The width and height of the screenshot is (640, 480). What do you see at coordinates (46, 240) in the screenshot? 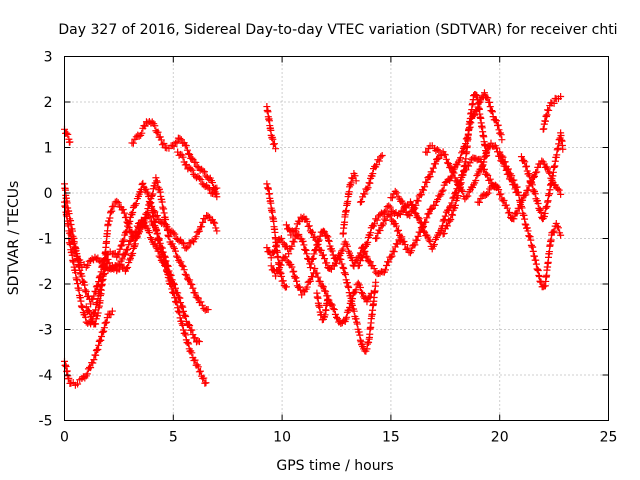
I see `y-tick-label: -1` at bounding box center [46, 240].